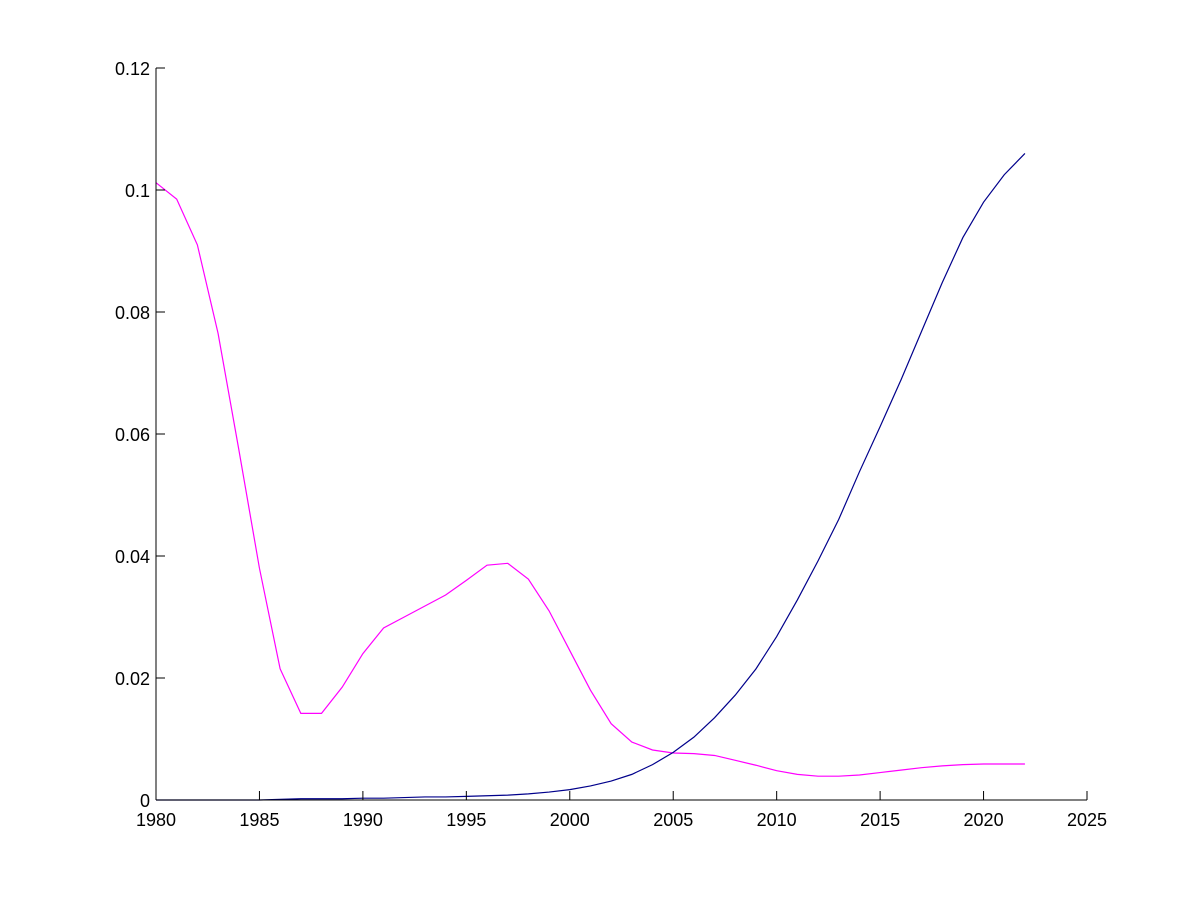 Image resolution: width=1200 pixels, height=900 pixels. I want to click on y-tick-label: 0.06, so click(132, 435).